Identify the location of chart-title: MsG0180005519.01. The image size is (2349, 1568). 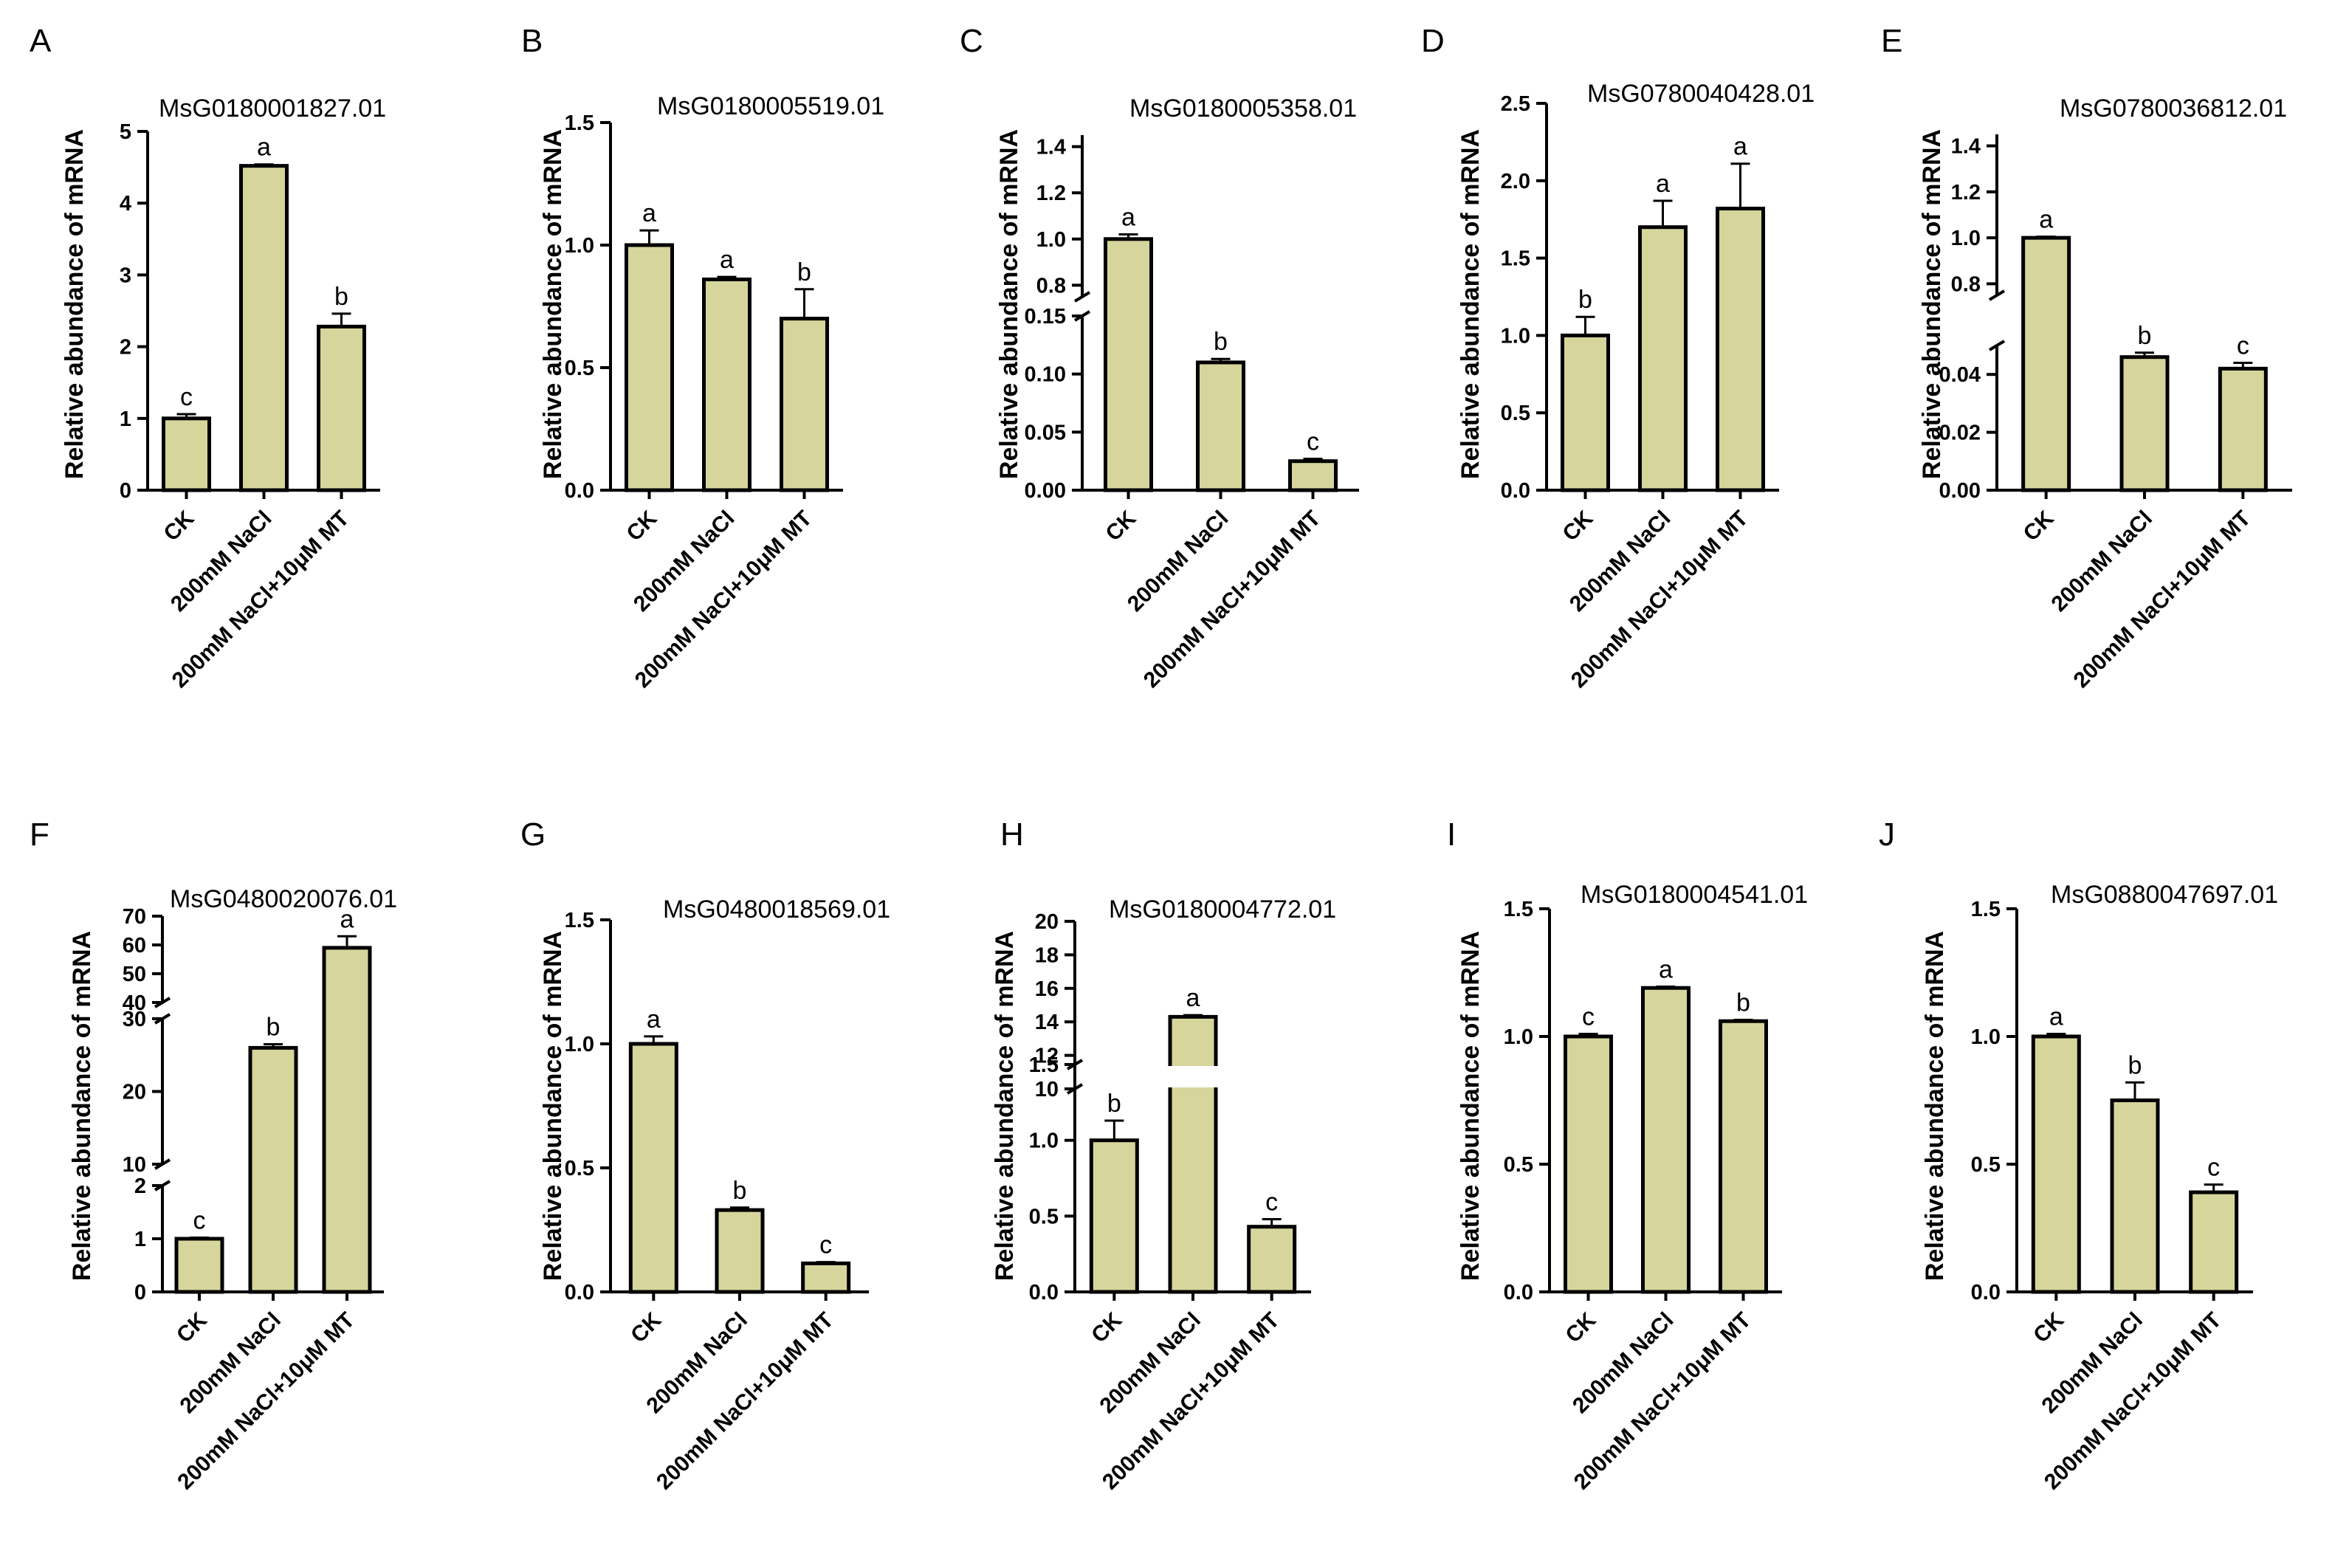
(770, 106).